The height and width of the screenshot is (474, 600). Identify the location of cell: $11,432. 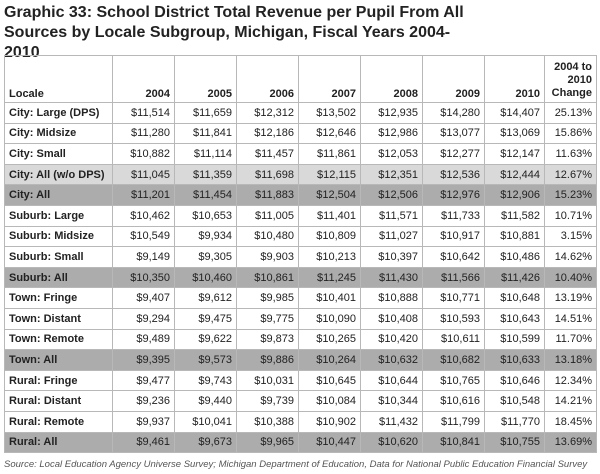
(391, 421).